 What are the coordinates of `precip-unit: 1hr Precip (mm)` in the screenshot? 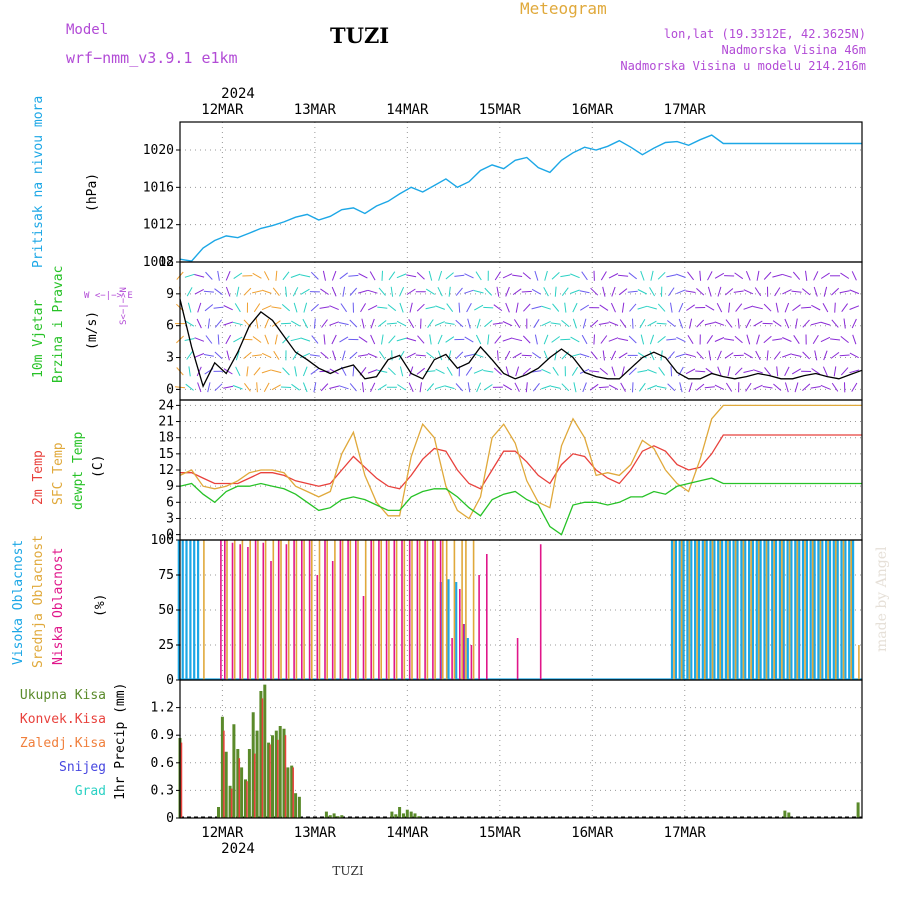 It's located at (120, 741).